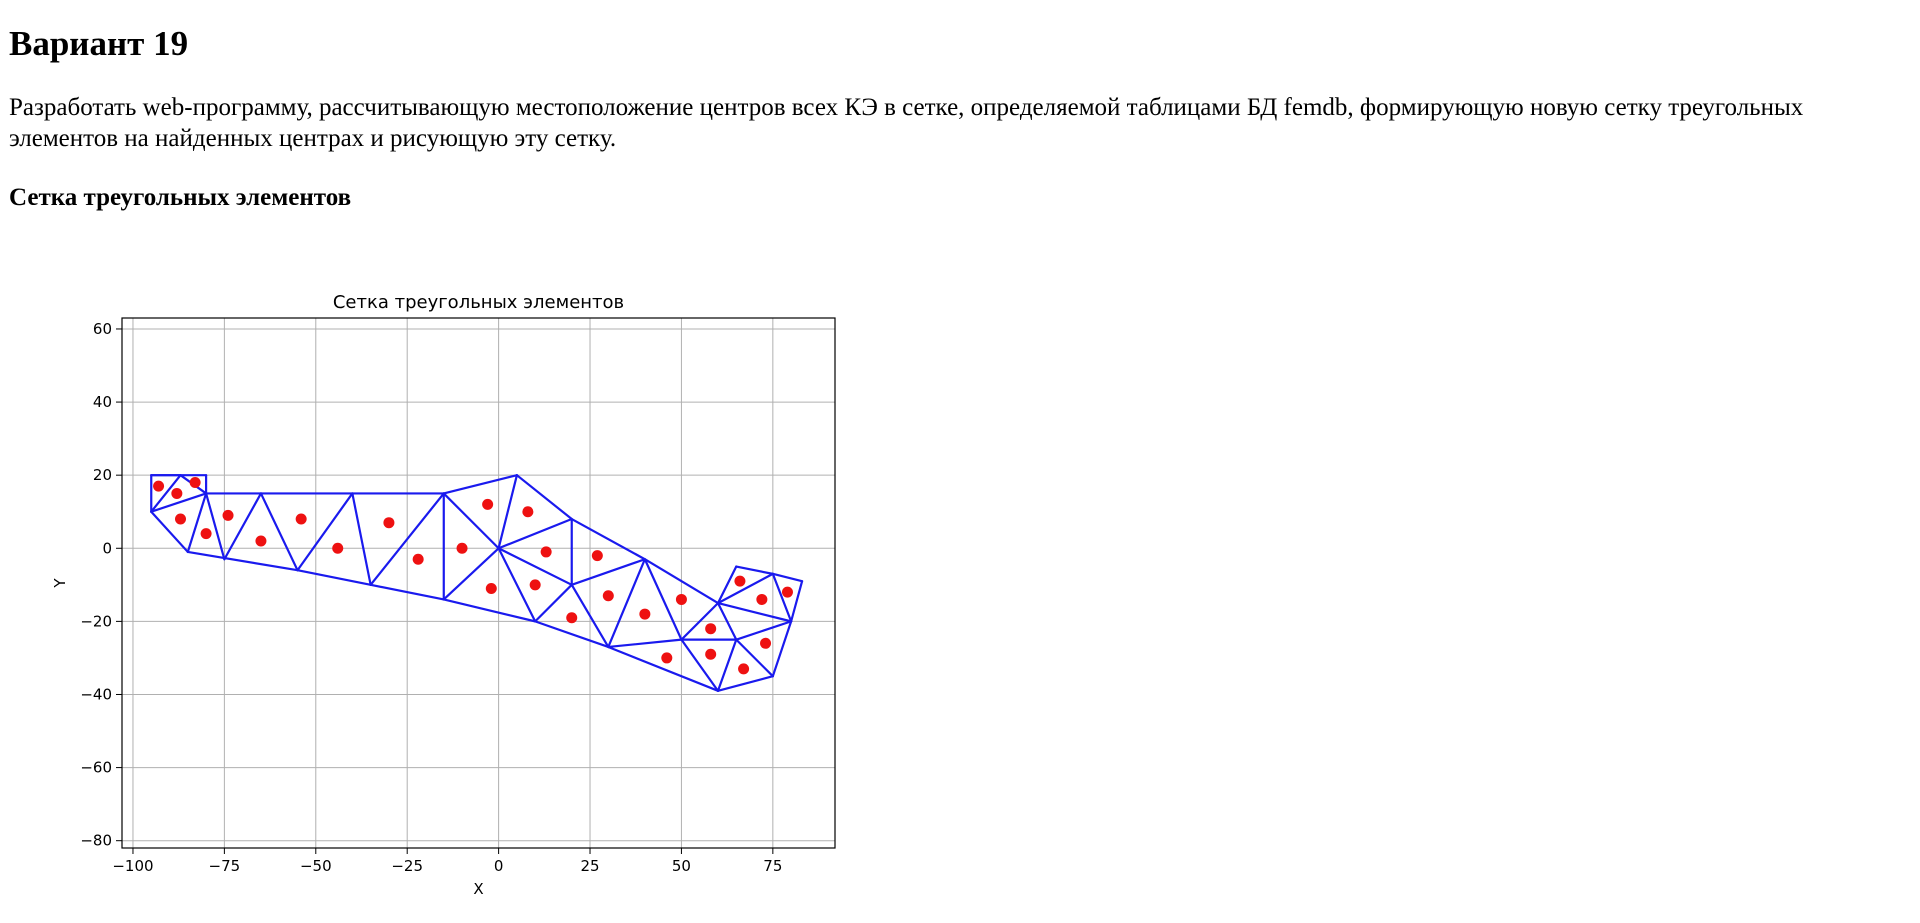 The width and height of the screenshot is (1920, 923). I want to click on x-tick-label: −25, so click(407, 866).